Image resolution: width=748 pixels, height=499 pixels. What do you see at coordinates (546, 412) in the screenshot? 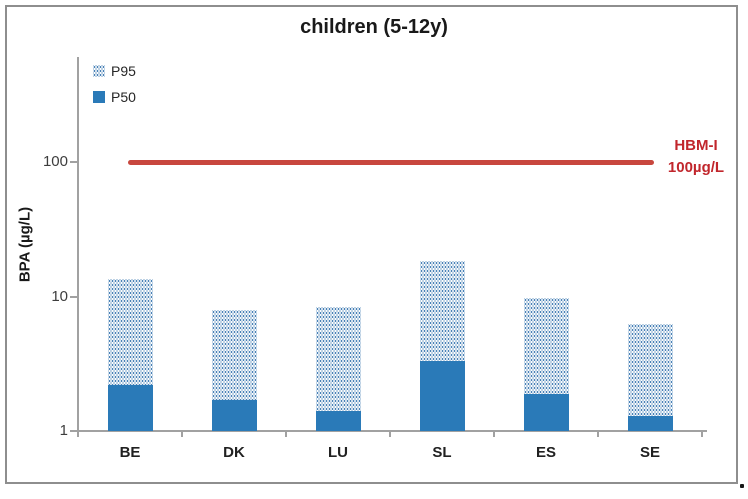
I see `bar-es-p50` at bounding box center [546, 412].